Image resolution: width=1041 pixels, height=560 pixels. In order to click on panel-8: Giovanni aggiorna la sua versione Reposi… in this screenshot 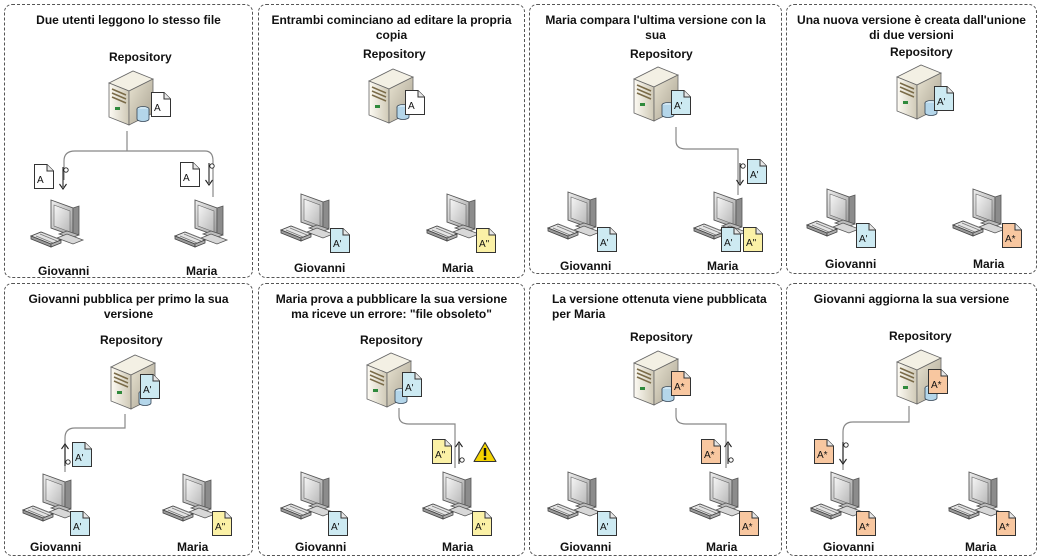, I will do `click(911, 419)`.